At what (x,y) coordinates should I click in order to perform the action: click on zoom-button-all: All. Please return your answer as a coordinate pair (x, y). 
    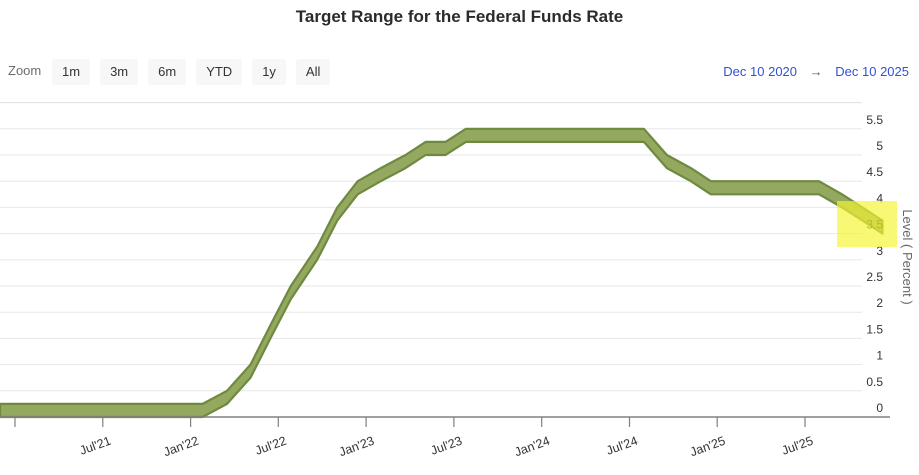
    Looking at the image, I should click on (313, 72).